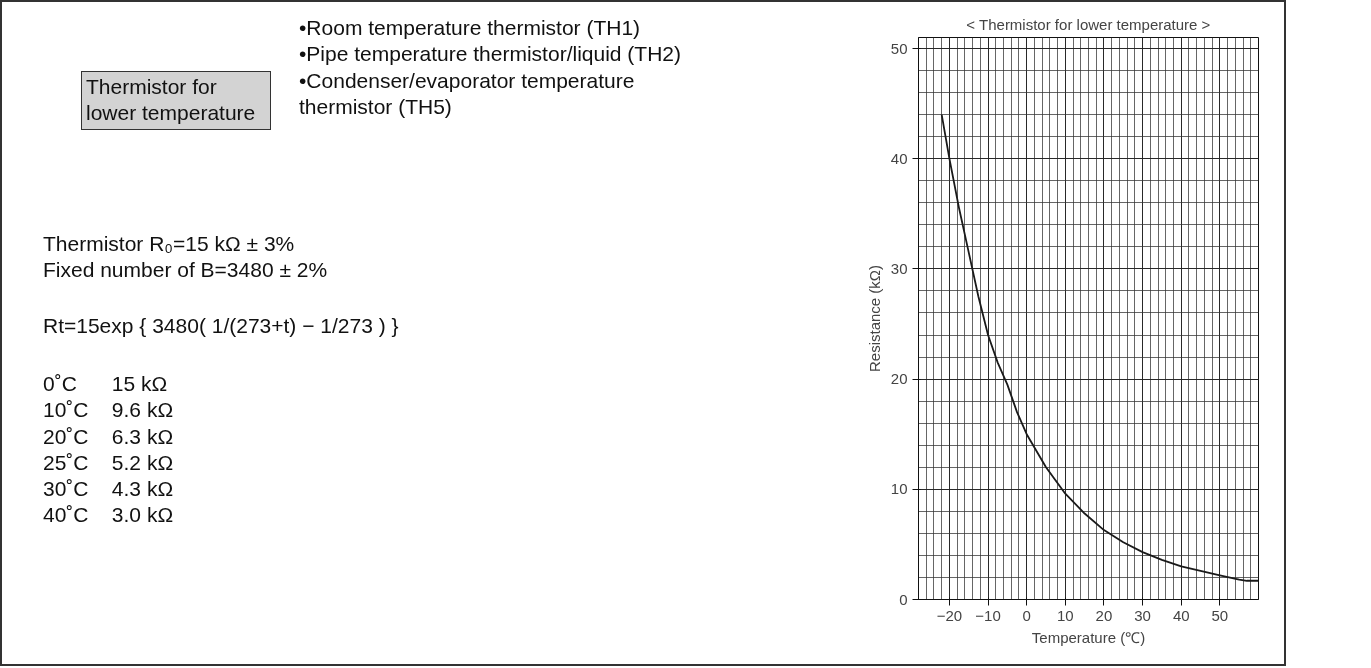 This screenshot has width=1371, height=668. I want to click on y-tick-label: 30, so click(899, 268).